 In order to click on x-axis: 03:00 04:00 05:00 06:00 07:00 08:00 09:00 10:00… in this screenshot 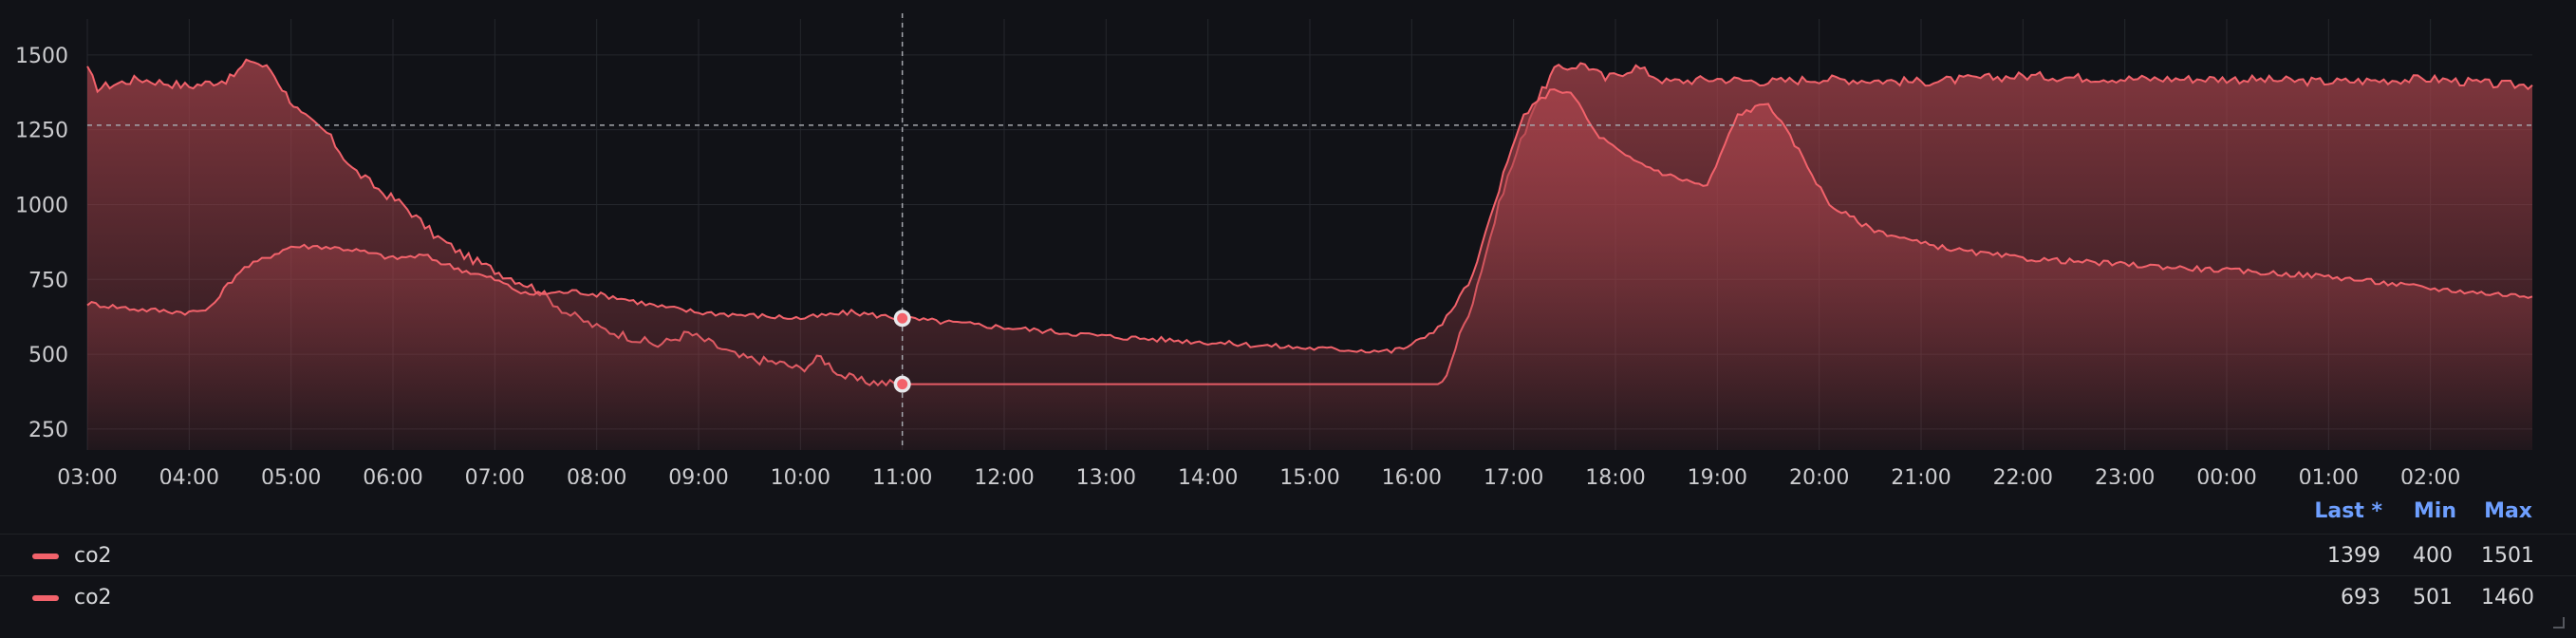, I will do `click(1258, 475)`.